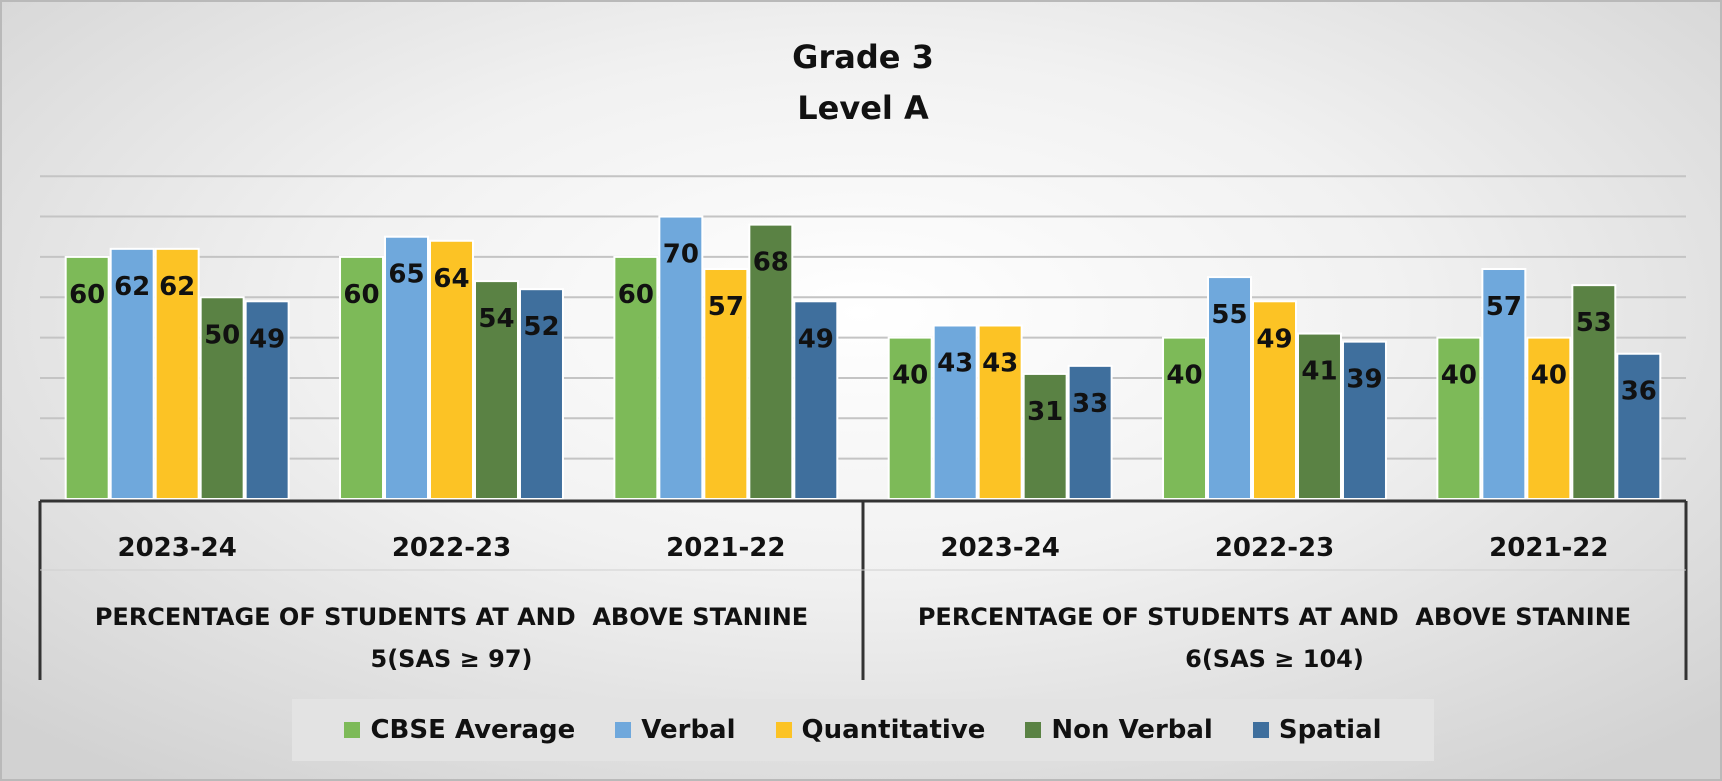 The image size is (1722, 781). What do you see at coordinates (1045, 412) in the screenshot?
I see `data-label: 31` at bounding box center [1045, 412].